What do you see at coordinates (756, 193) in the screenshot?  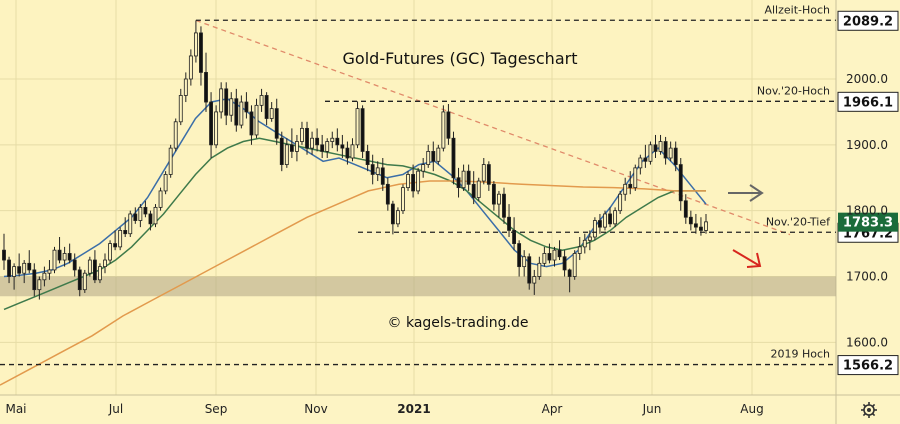 I see `sideways-arrow-head-icon` at bounding box center [756, 193].